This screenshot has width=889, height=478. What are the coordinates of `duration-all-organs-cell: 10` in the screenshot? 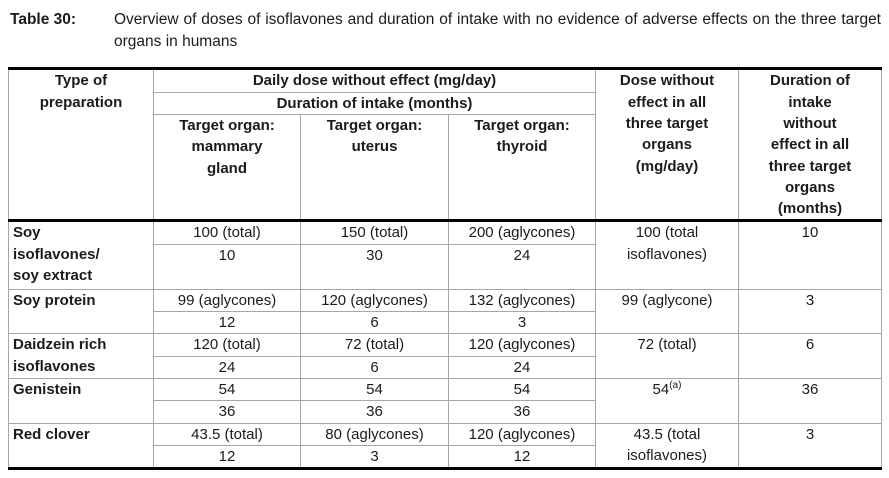 It's located at (810, 255).